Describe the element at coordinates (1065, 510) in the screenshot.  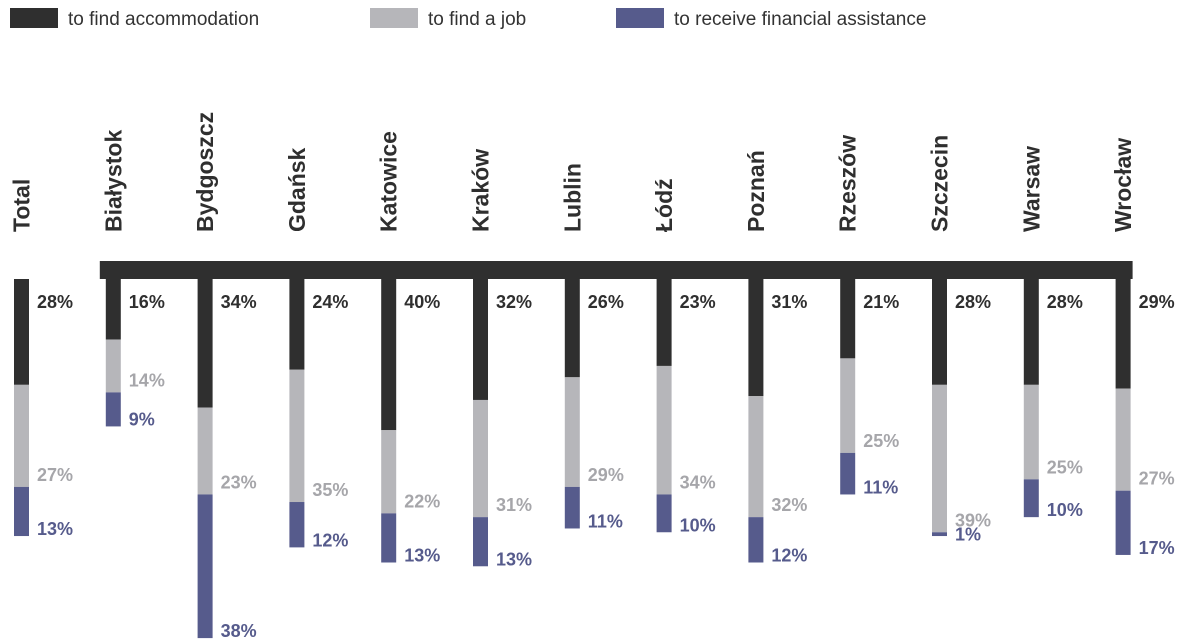
I see `value-label-warsaw-to-receive-financial-assistance: 10%` at that location.